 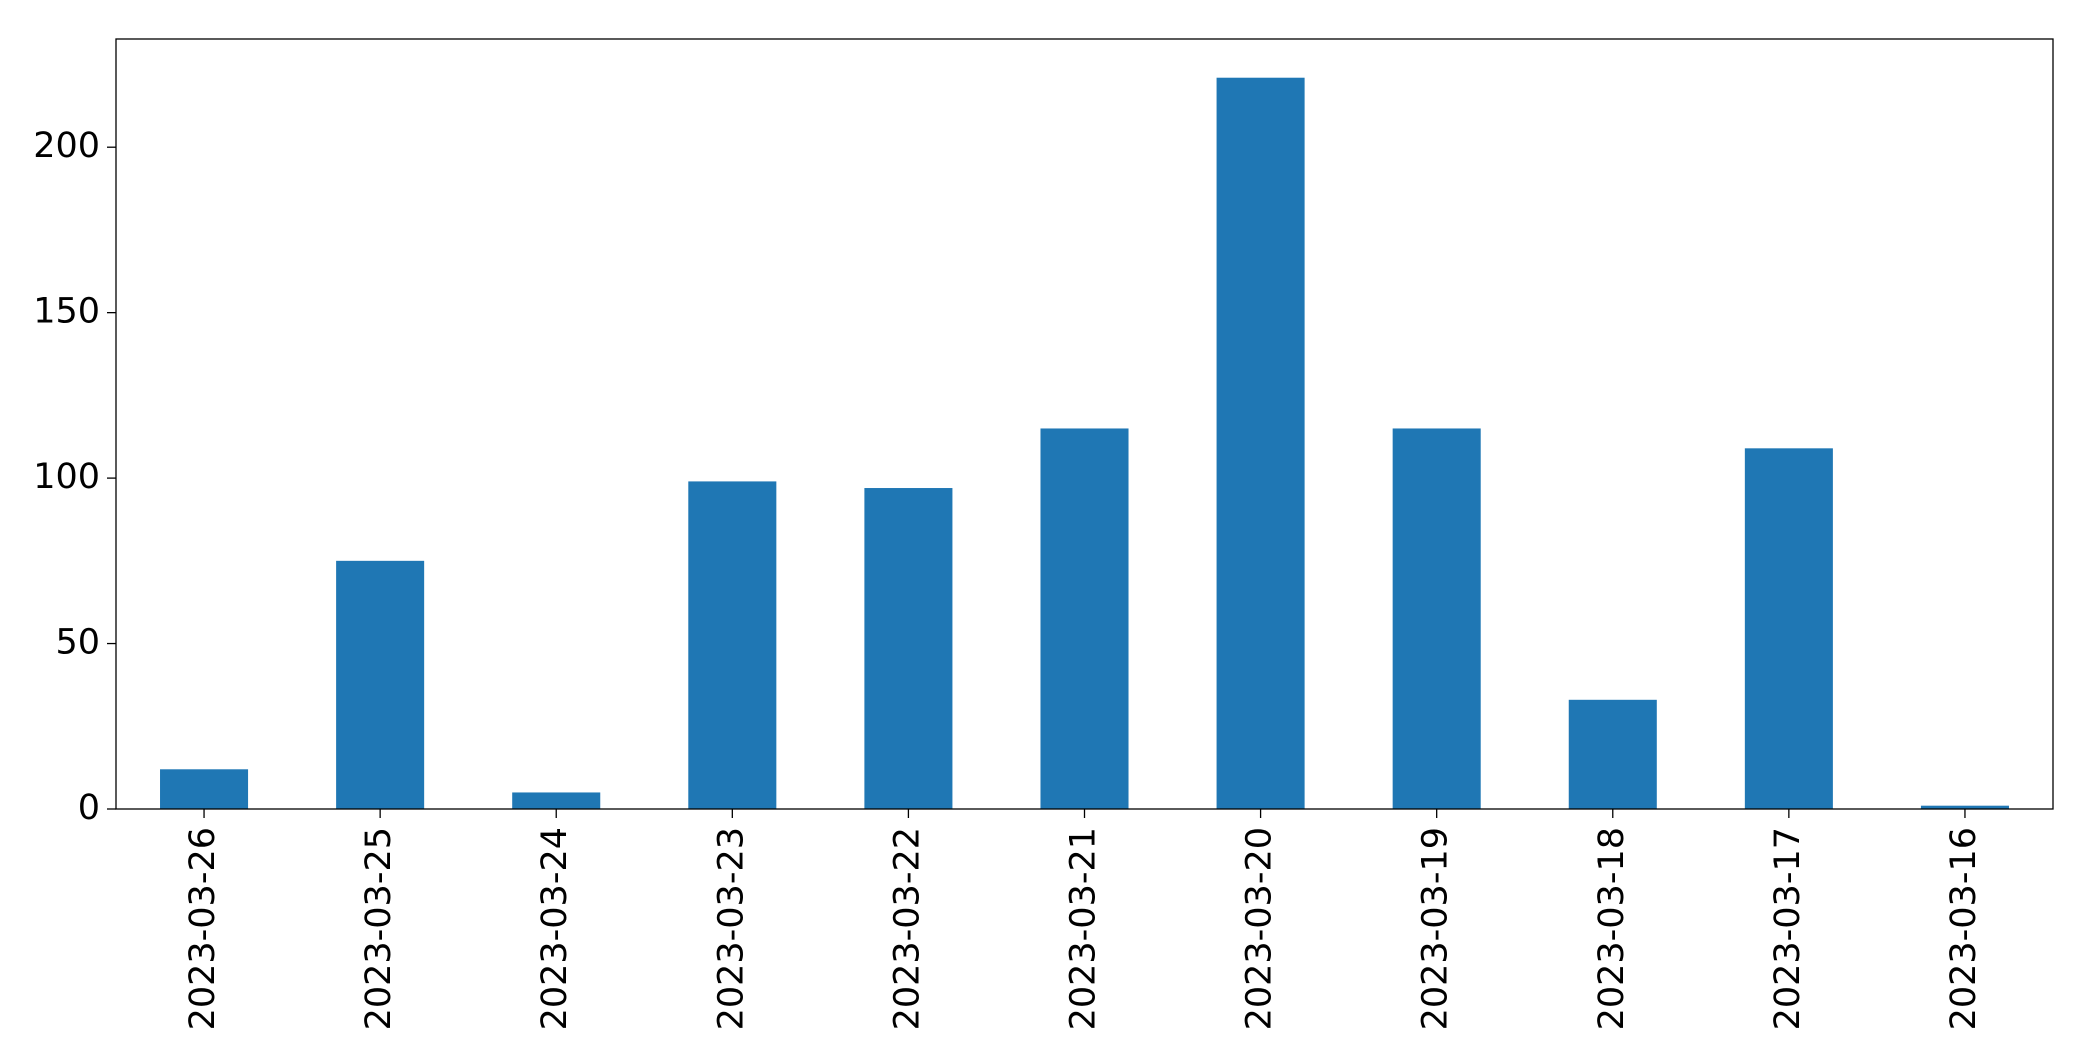 I want to click on y-tick-label: 150, so click(x=66, y=312).